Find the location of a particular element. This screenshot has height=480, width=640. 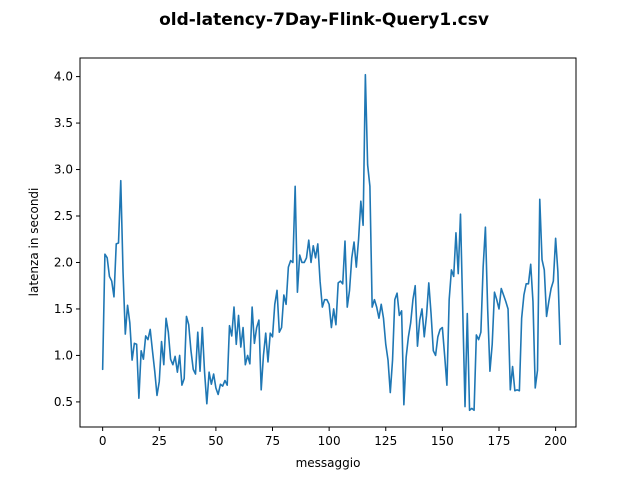

x-axis: 0 25 50 75 100 125 150 175 200 is located at coordinates (333, 437).